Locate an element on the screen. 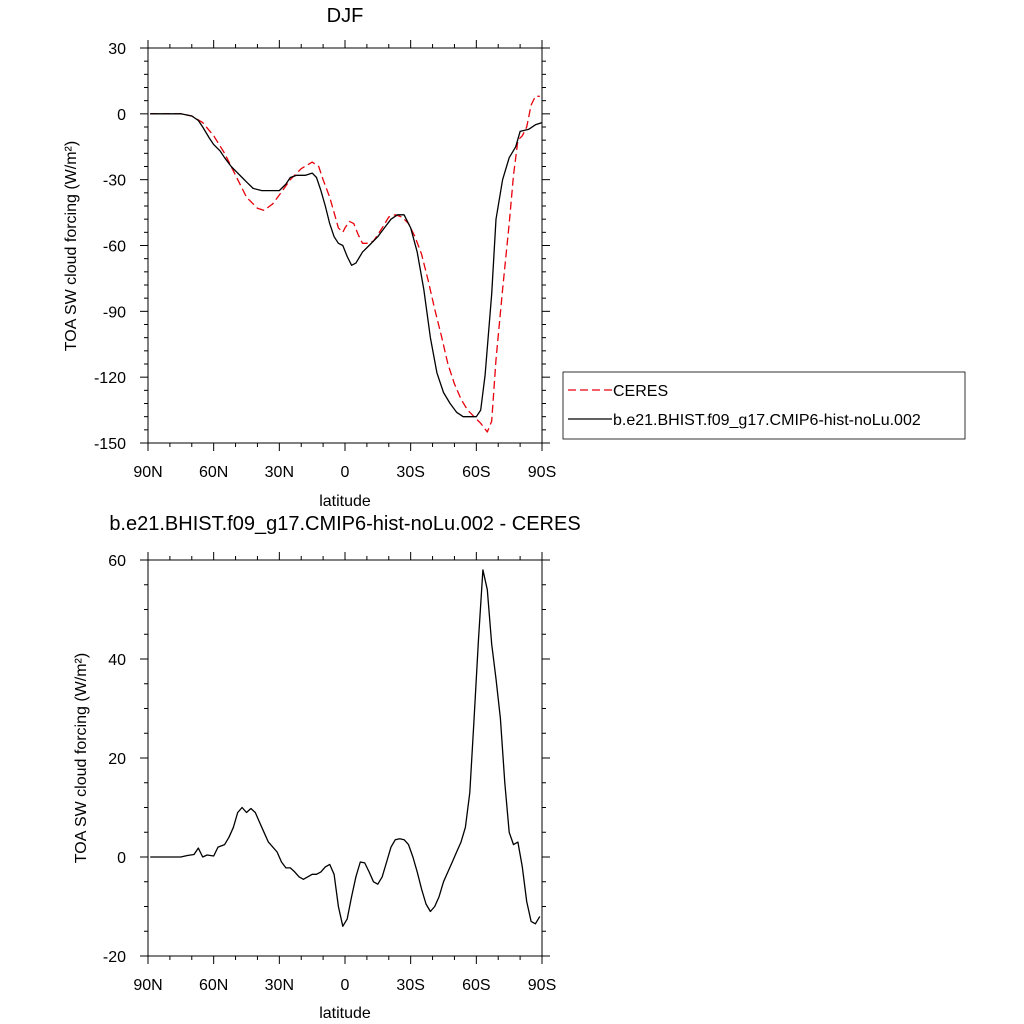 This screenshot has height=1024, width=1024. top-chart-y-tick-labels: 30 0 -30 -60 -90 -120 -150 is located at coordinates (110, 247).